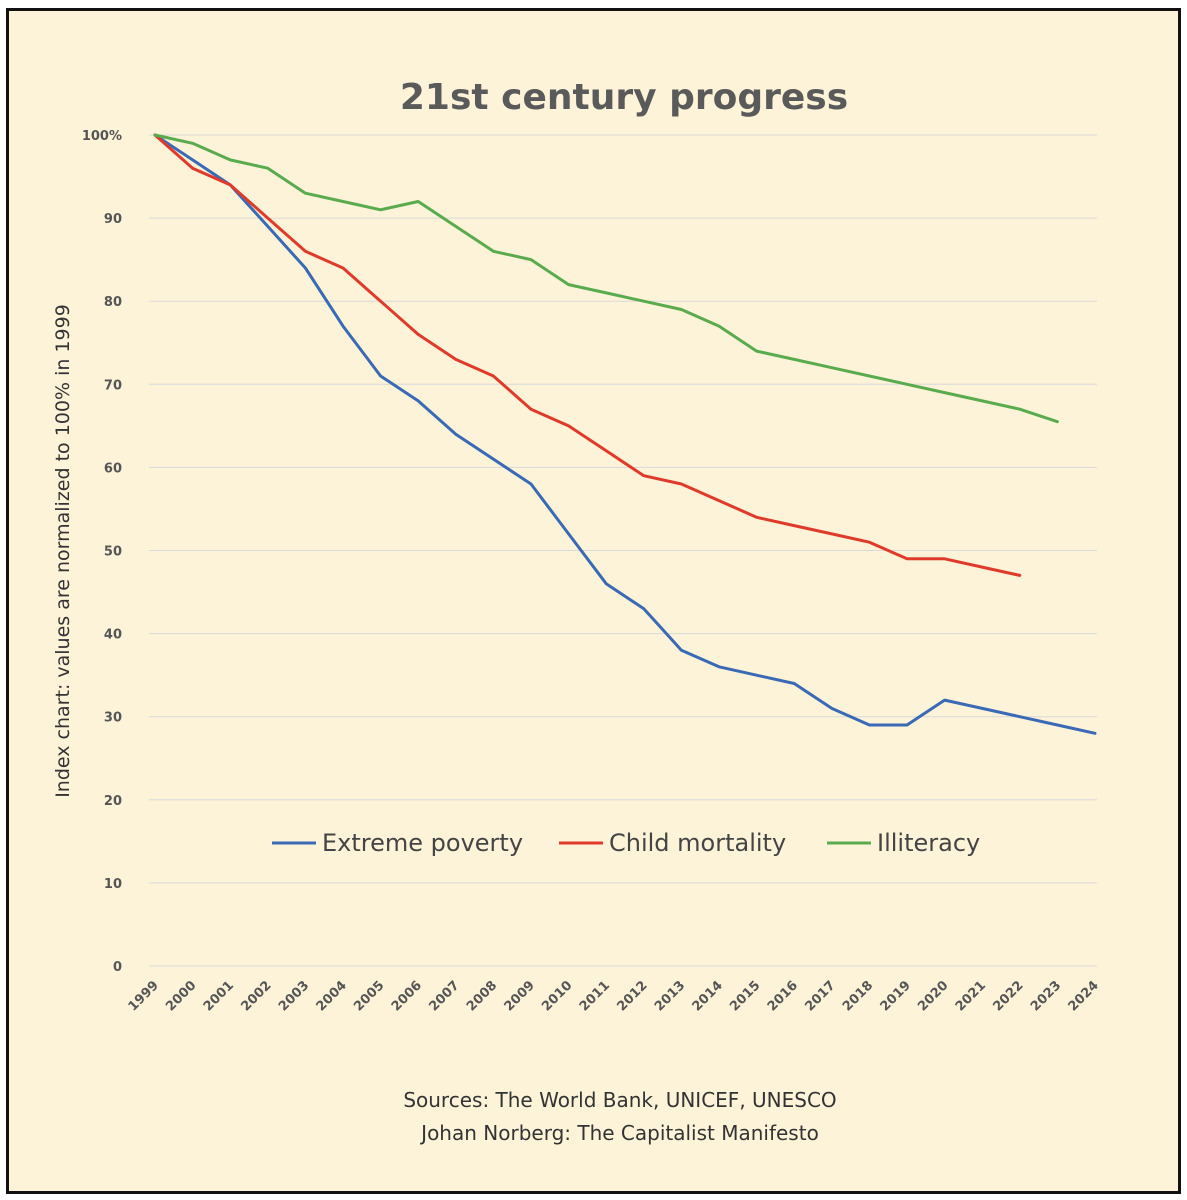  Describe the element at coordinates (595, 996) in the screenshot. I see `x-tick-label: 2011` at that location.